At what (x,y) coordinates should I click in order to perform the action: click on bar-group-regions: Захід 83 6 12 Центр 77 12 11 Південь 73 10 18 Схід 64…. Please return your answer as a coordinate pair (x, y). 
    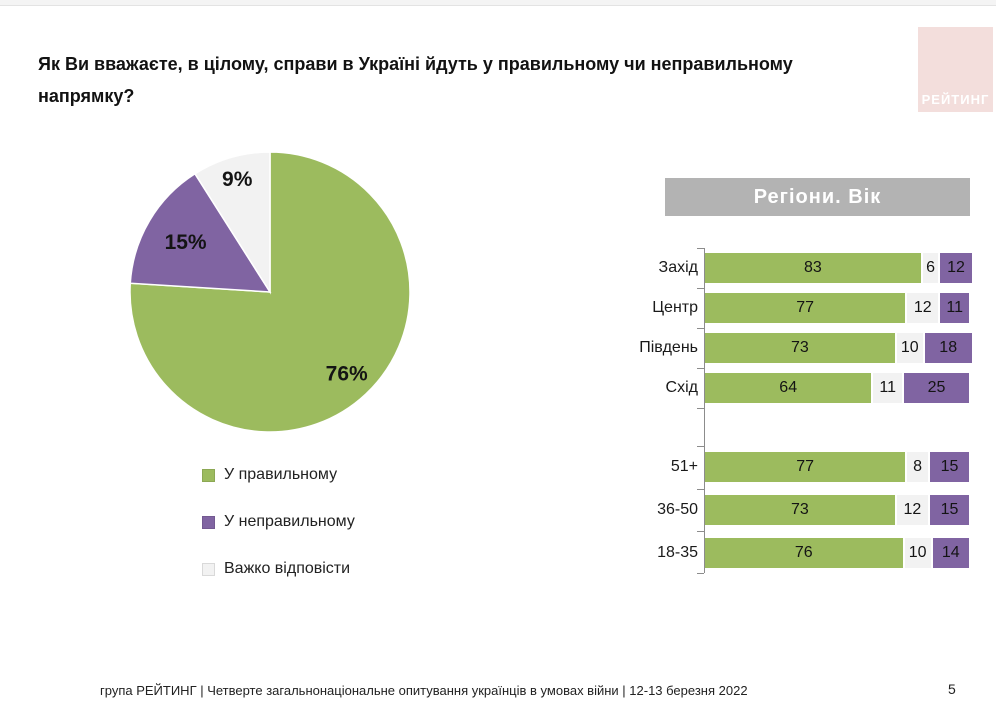
    Looking at the image, I should click on (800, 328).